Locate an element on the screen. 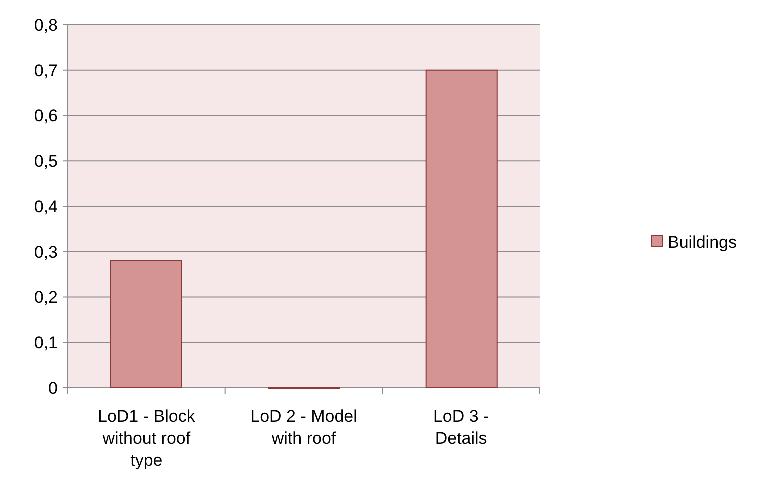 The image size is (778, 504). legend-label: Buildings is located at coordinates (702, 242).